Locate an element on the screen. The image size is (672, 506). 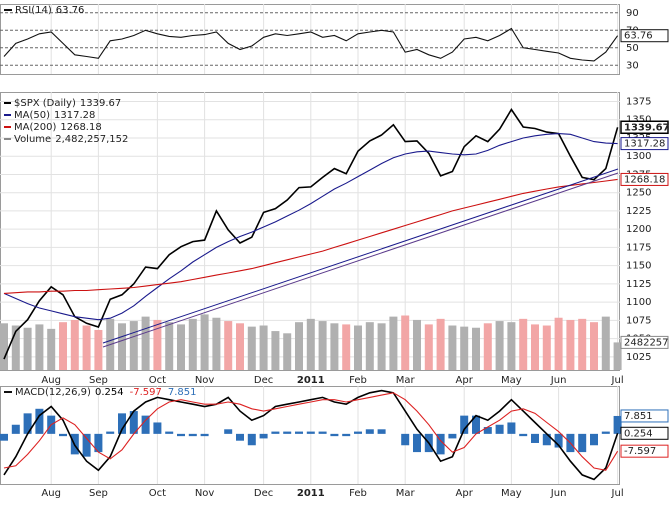
y-tick-label: 1300 is located at coordinates (638, 156).